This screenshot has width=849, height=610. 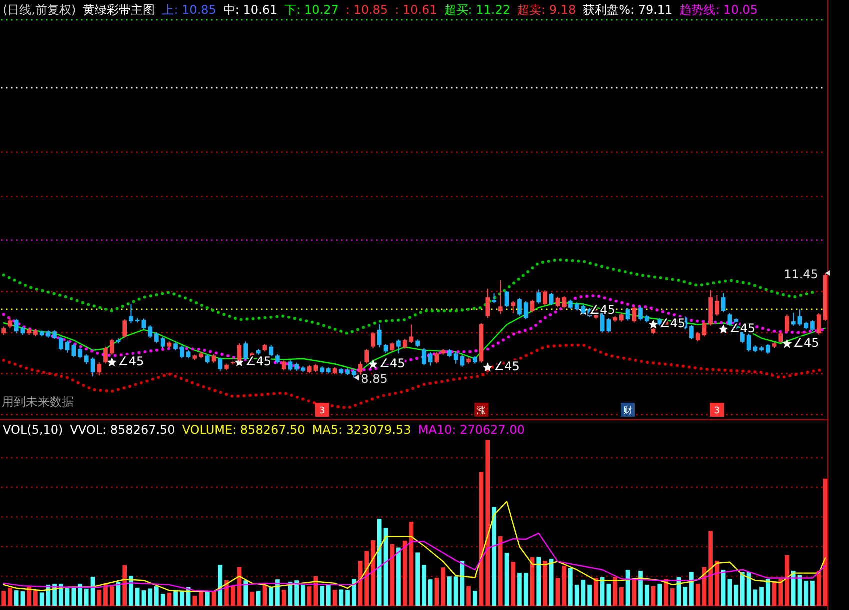 What do you see at coordinates (322, 411) in the screenshot?
I see `series-label: 3` at bounding box center [322, 411].